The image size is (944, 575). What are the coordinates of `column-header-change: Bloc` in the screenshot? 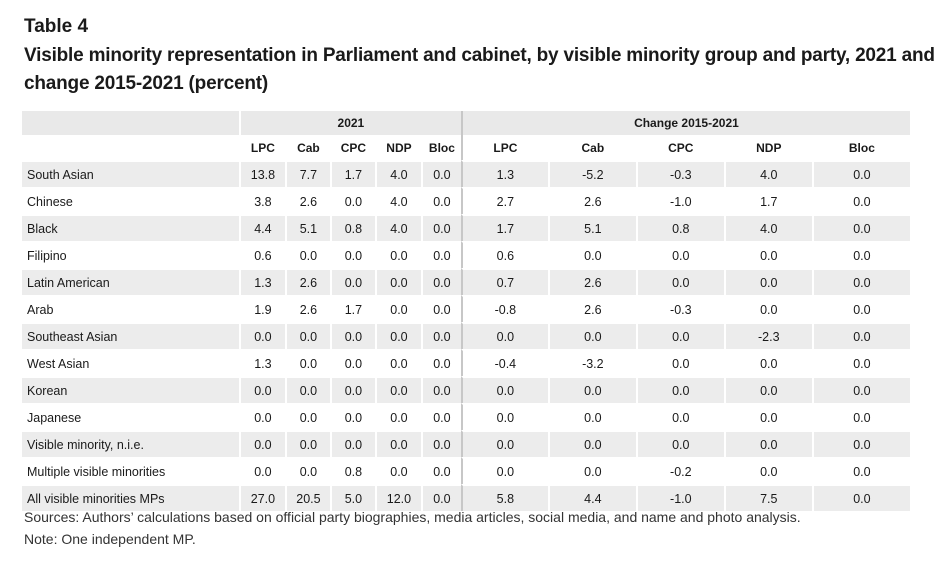 It's located at (861, 147).